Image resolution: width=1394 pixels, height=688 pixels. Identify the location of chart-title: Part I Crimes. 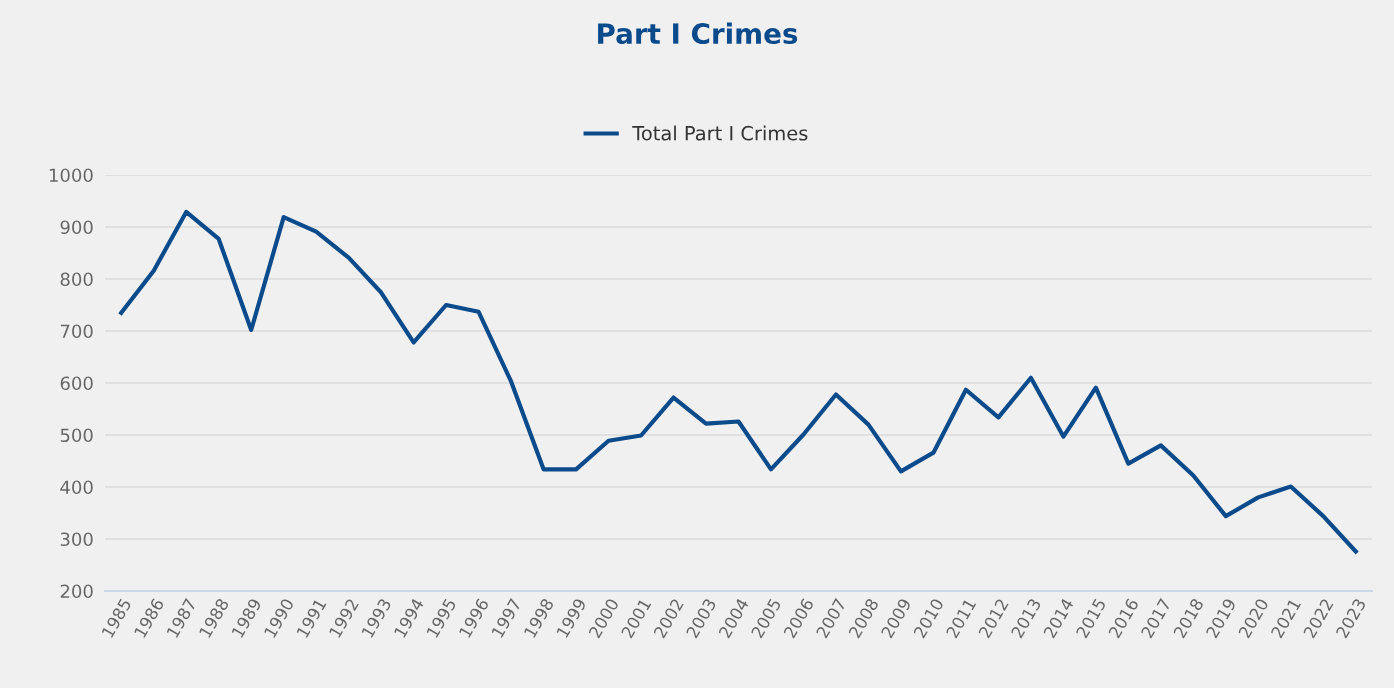
(698, 33).